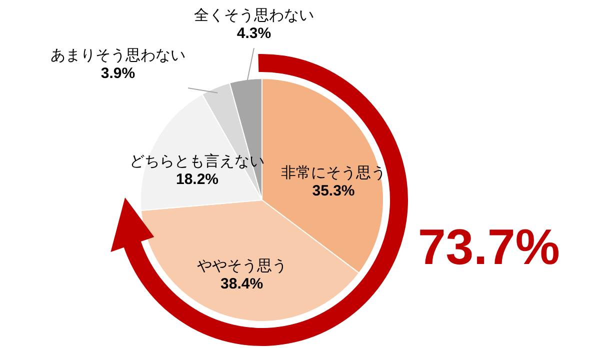  Describe the element at coordinates (489, 247) in the screenshot. I see `text: 73.7%` at that location.